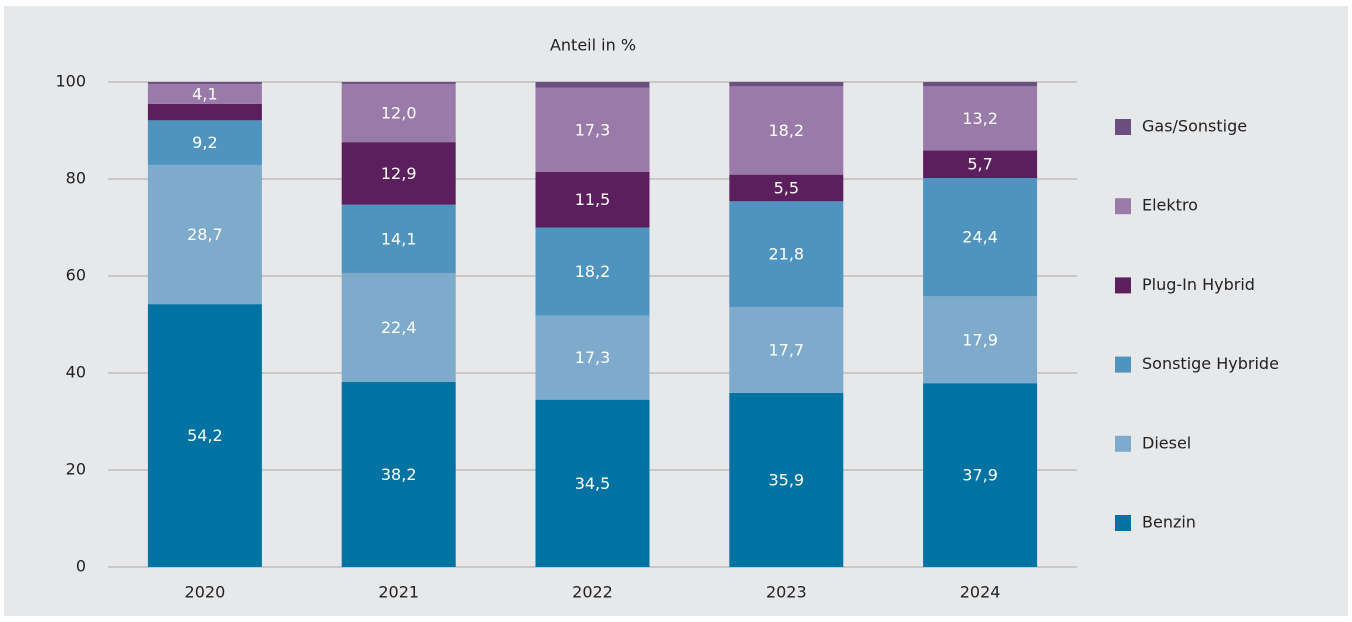 The image size is (1352, 622). I want to click on data-label: 37,9, so click(980, 475).